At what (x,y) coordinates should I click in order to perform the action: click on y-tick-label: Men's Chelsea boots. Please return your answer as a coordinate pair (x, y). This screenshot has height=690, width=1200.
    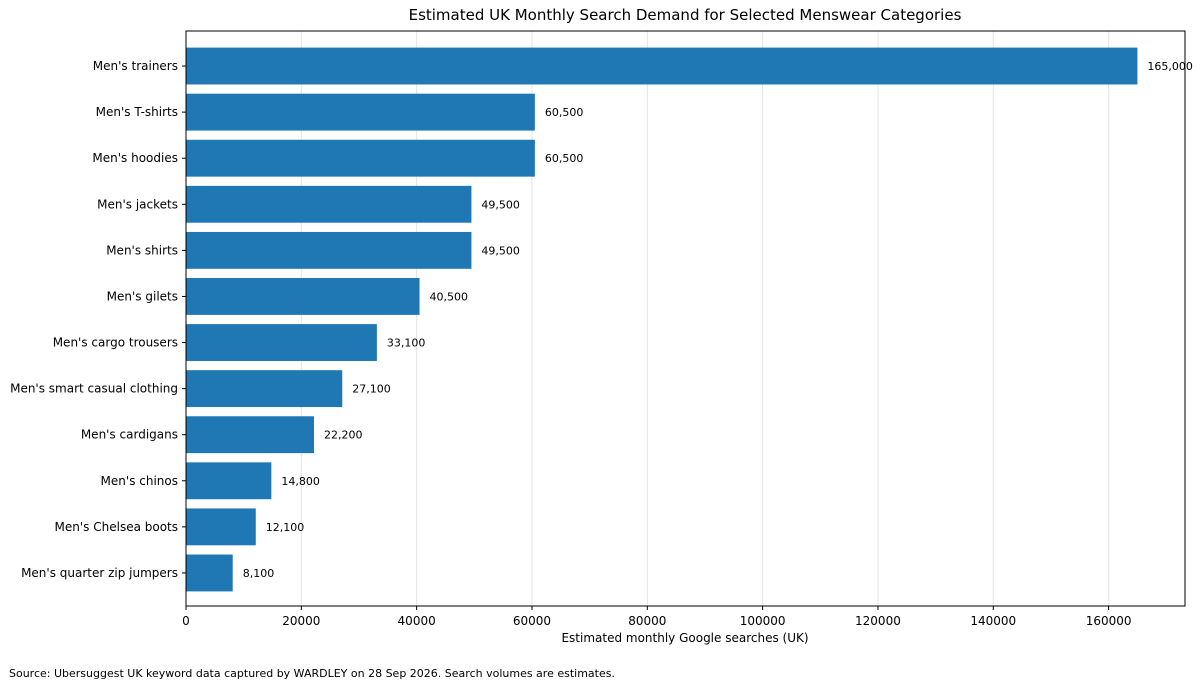
    Looking at the image, I should click on (116, 527).